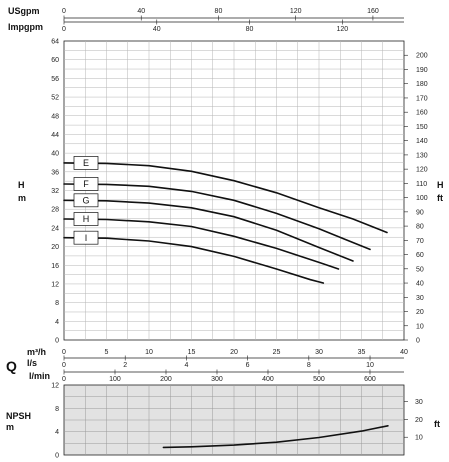 The height and width of the screenshot is (462, 449). I want to click on npsh-axis-label-m: m, so click(10, 427).